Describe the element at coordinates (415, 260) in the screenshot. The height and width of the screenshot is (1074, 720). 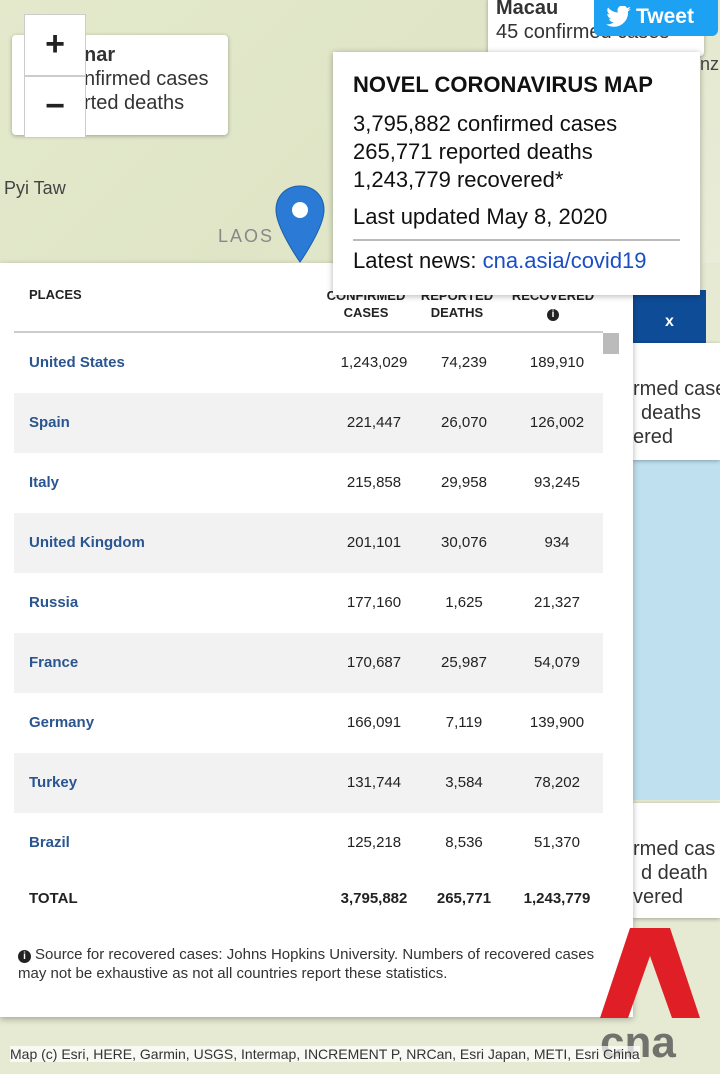
I see `news-label: Latest news:` at that location.